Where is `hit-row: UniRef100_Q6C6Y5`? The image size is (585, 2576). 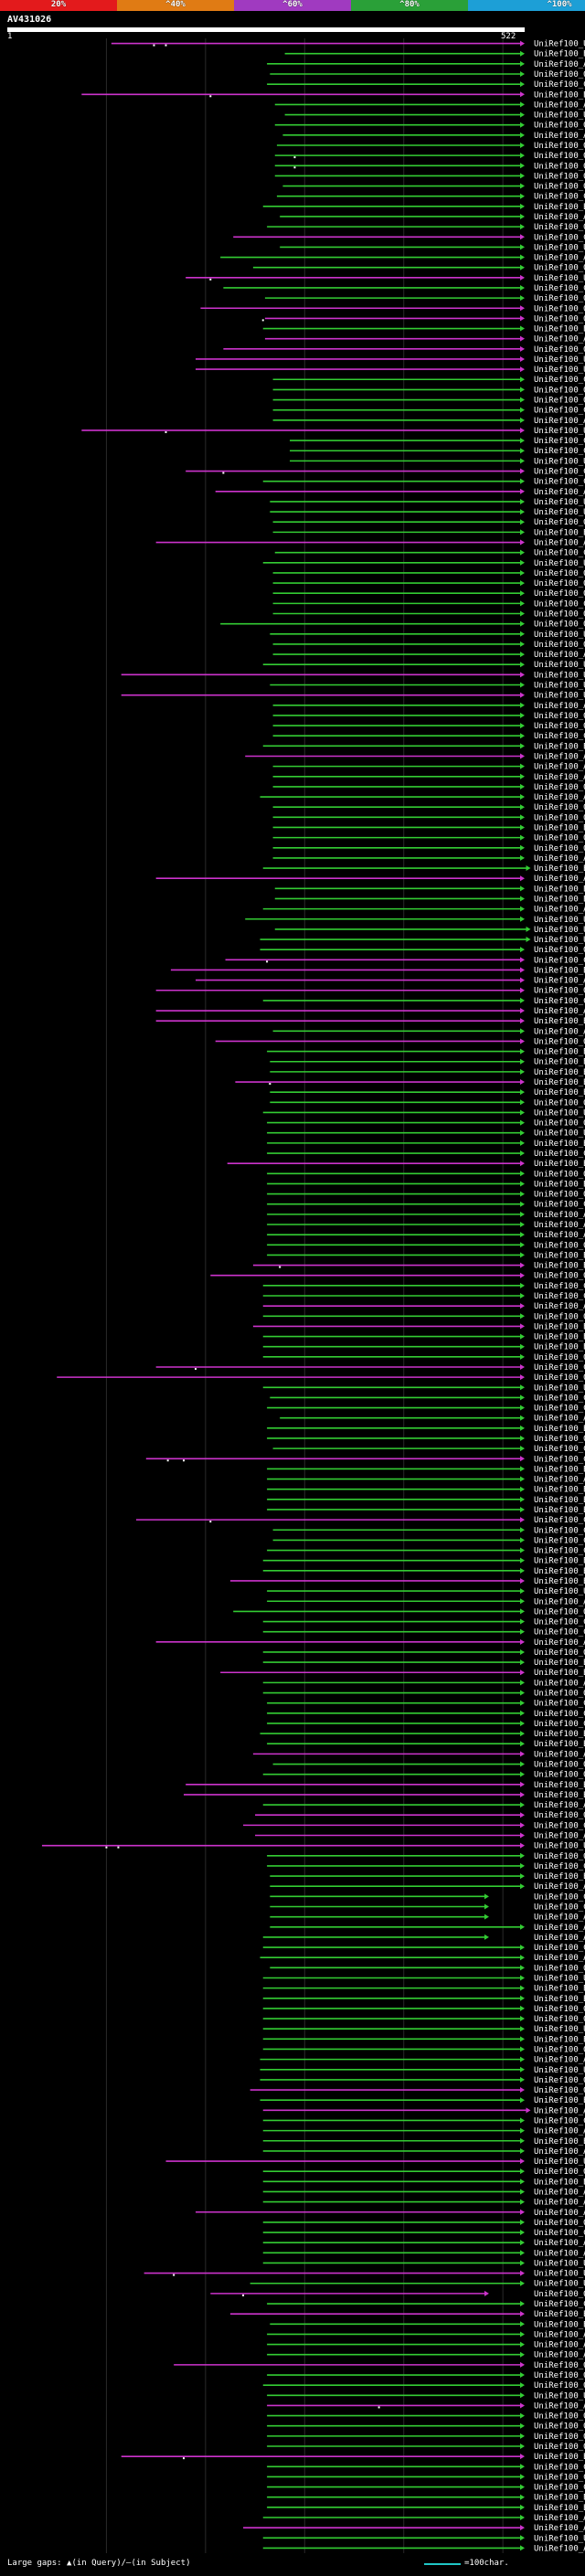 hit-row: UniRef100_Q6C6Y5 is located at coordinates (429, 838).